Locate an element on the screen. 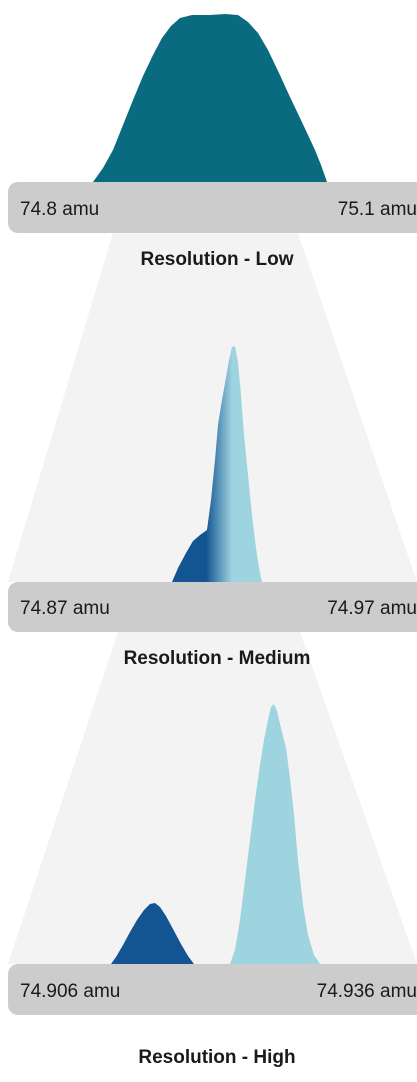  caption-high: Resolution - High is located at coordinates (216, 1057).